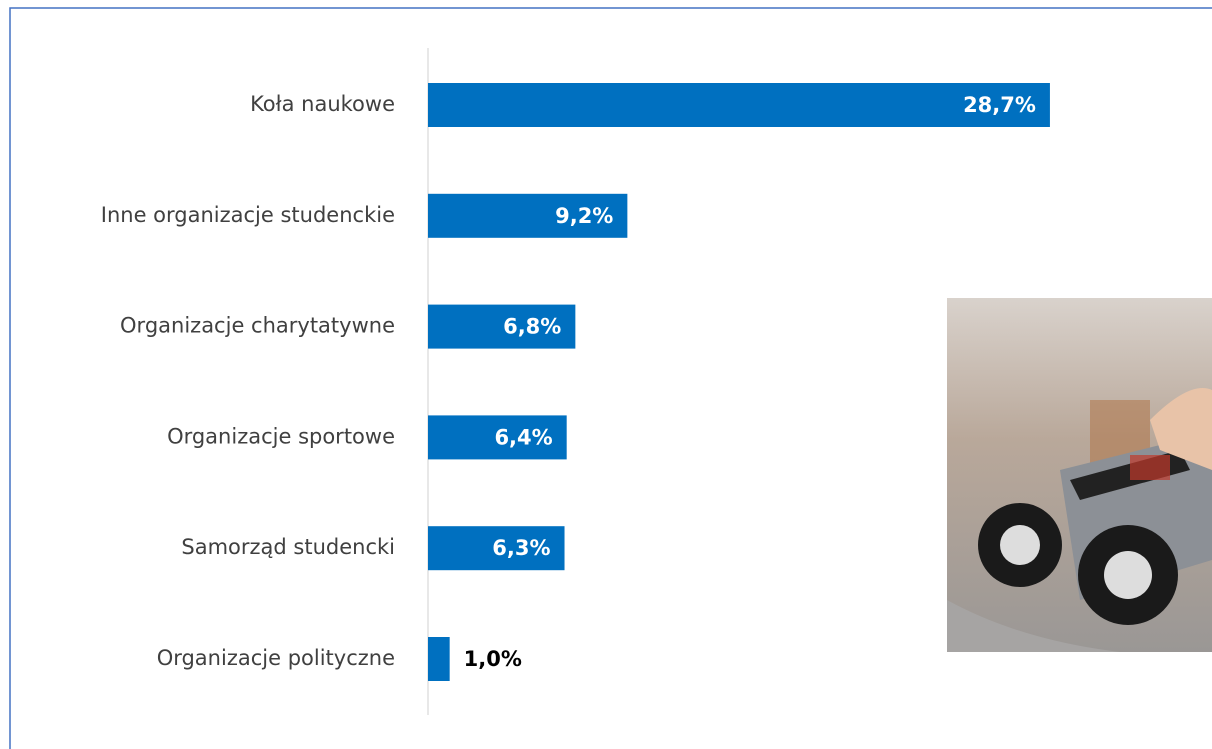 This screenshot has height=749, width=1212. Describe the element at coordinates (521, 548) in the screenshot. I see `value-label: 6,3%` at that location.